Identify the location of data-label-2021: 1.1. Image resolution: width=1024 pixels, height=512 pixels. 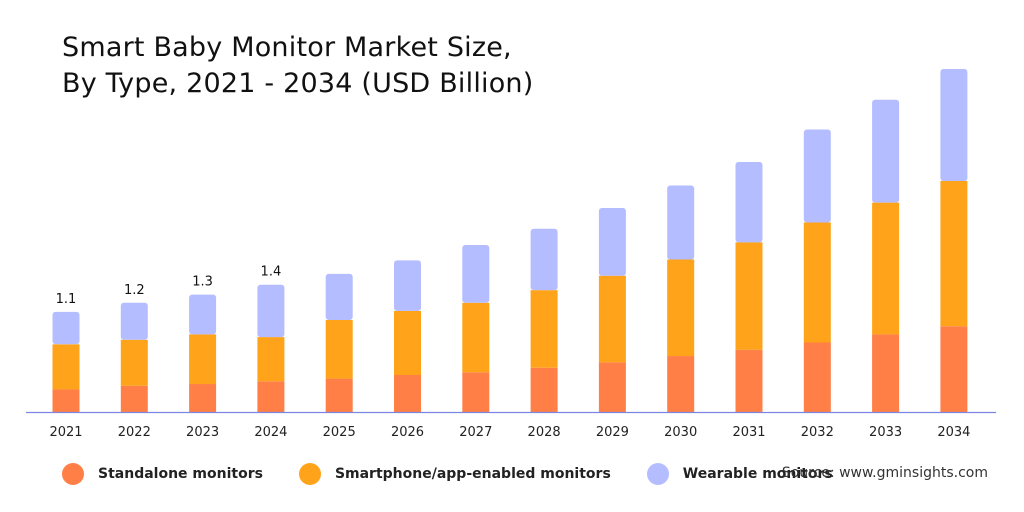
(66, 299).